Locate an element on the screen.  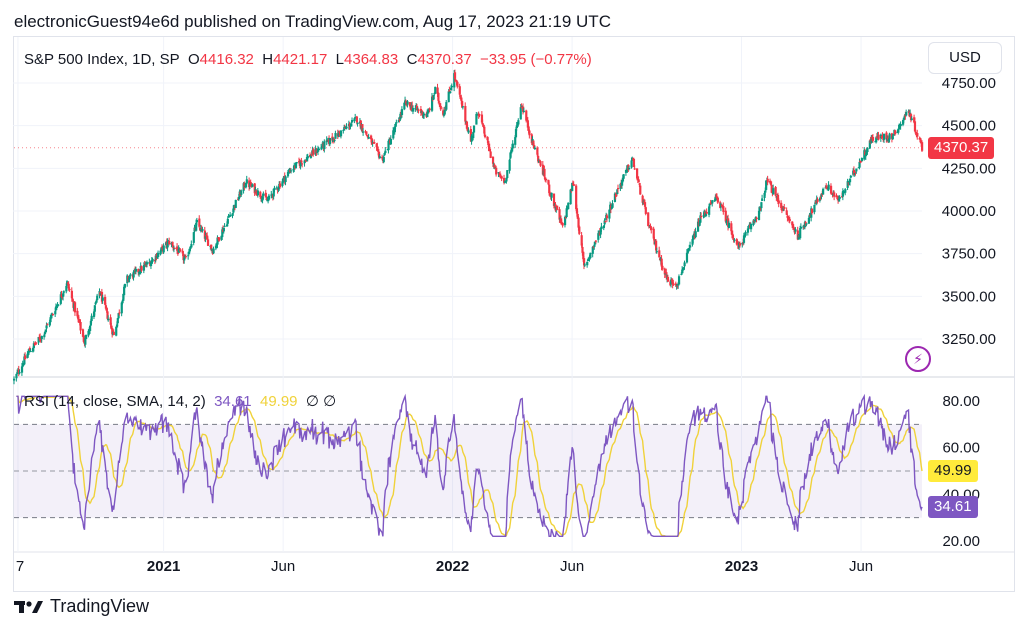
time-tick-label: 2022 is located at coordinates (452, 566).